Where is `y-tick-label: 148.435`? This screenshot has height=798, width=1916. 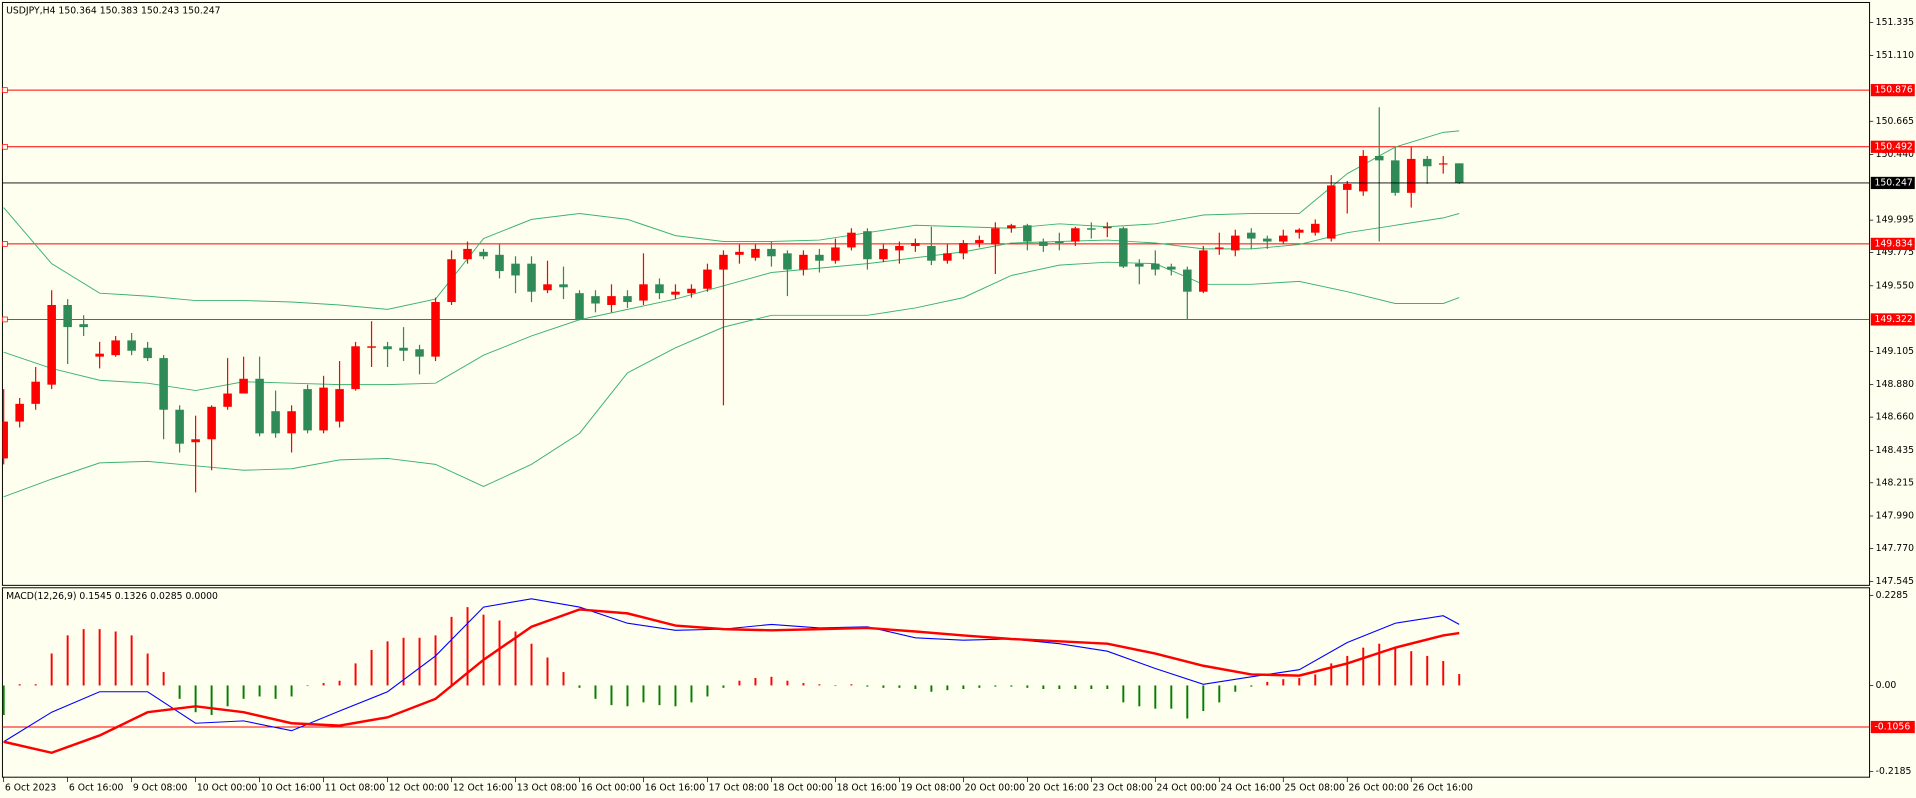 y-tick-label: 148.435 is located at coordinates (1895, 450).